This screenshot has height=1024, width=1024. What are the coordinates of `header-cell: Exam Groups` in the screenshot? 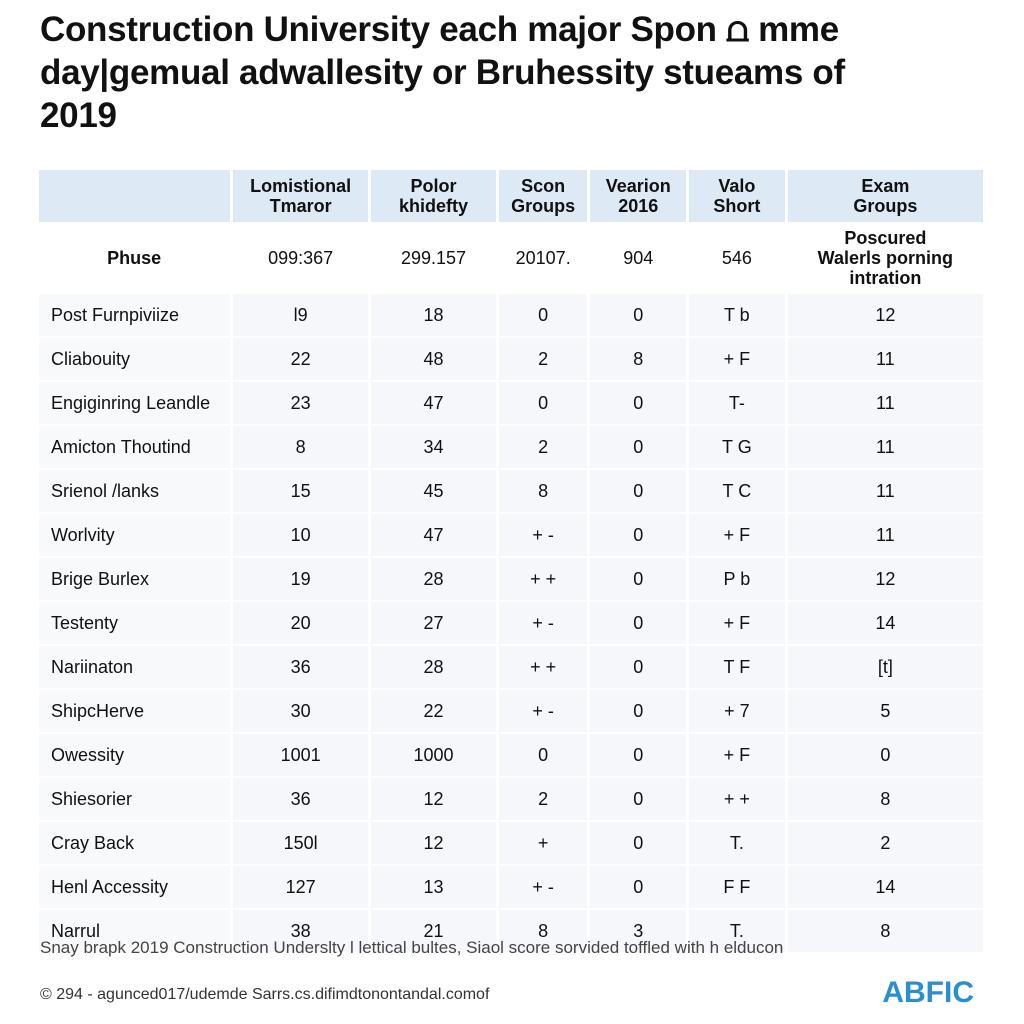 It's located at (885, 196).